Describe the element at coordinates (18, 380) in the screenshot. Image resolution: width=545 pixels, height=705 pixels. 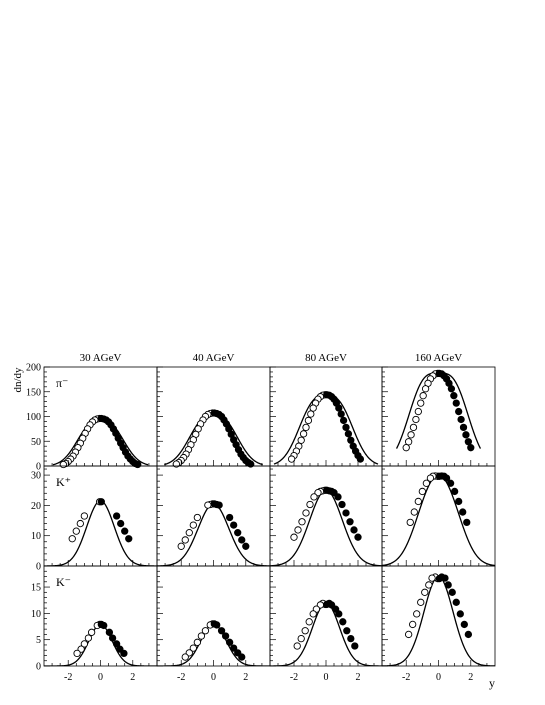
I see `y-axis-label: dn/dy` at that location.